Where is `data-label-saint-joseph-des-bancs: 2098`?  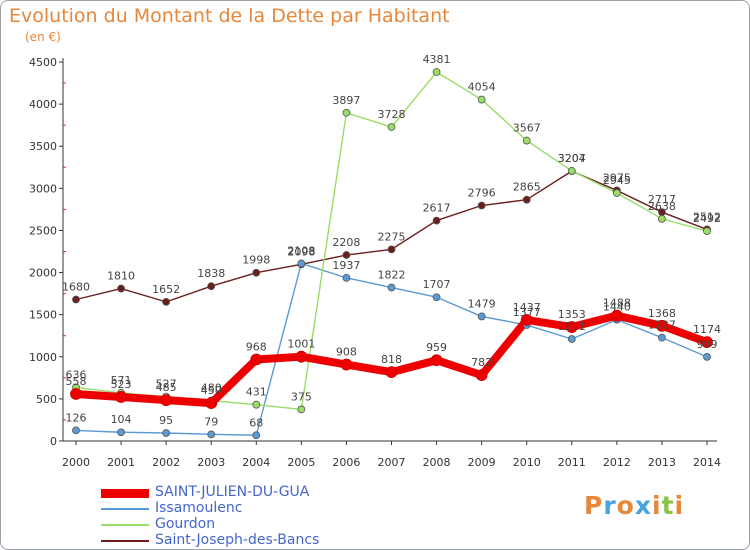 data-label-saint-joseph-des-bancs: 2098 is located at coordinates (301, 251).